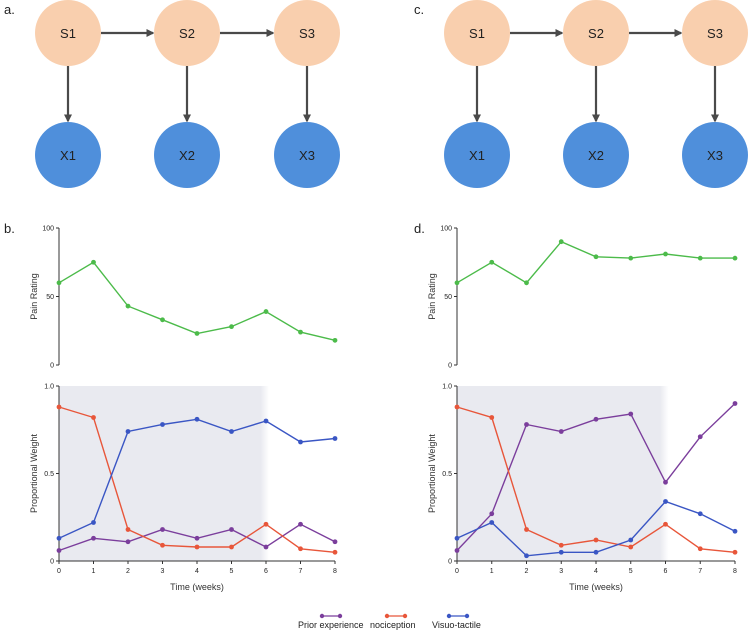  I want to click on panel-label-c: c., so click(419, 9).